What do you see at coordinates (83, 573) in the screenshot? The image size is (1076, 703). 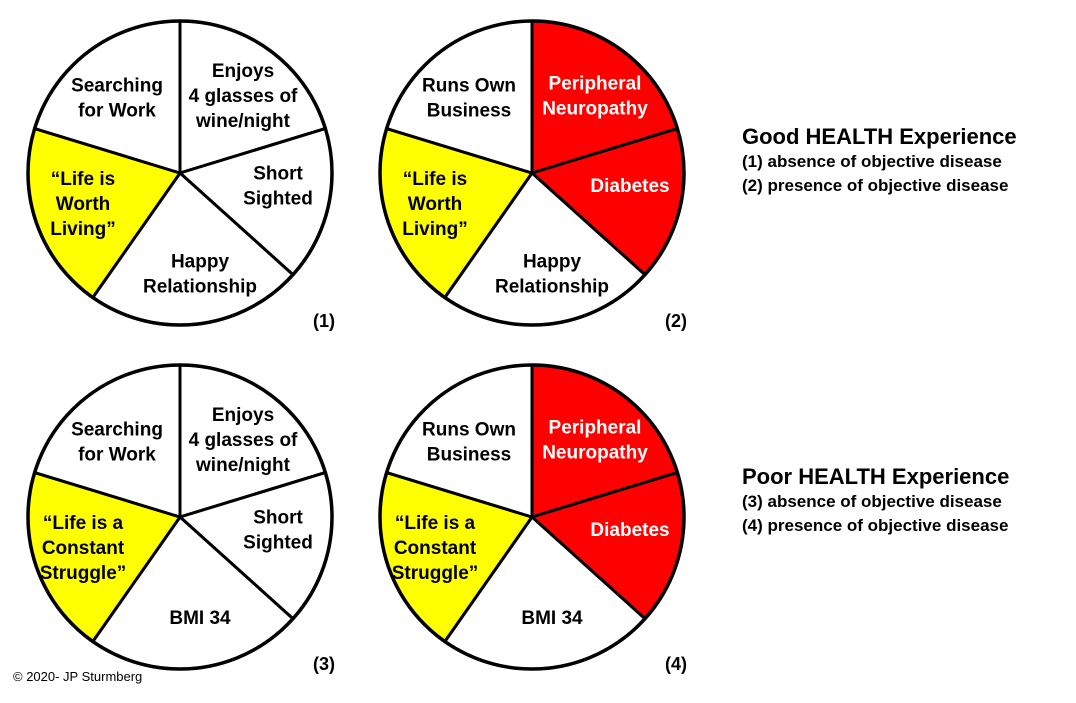 I see `pie-3-segment-4-label-line: Struggle”` at bounding box center [83, 573].